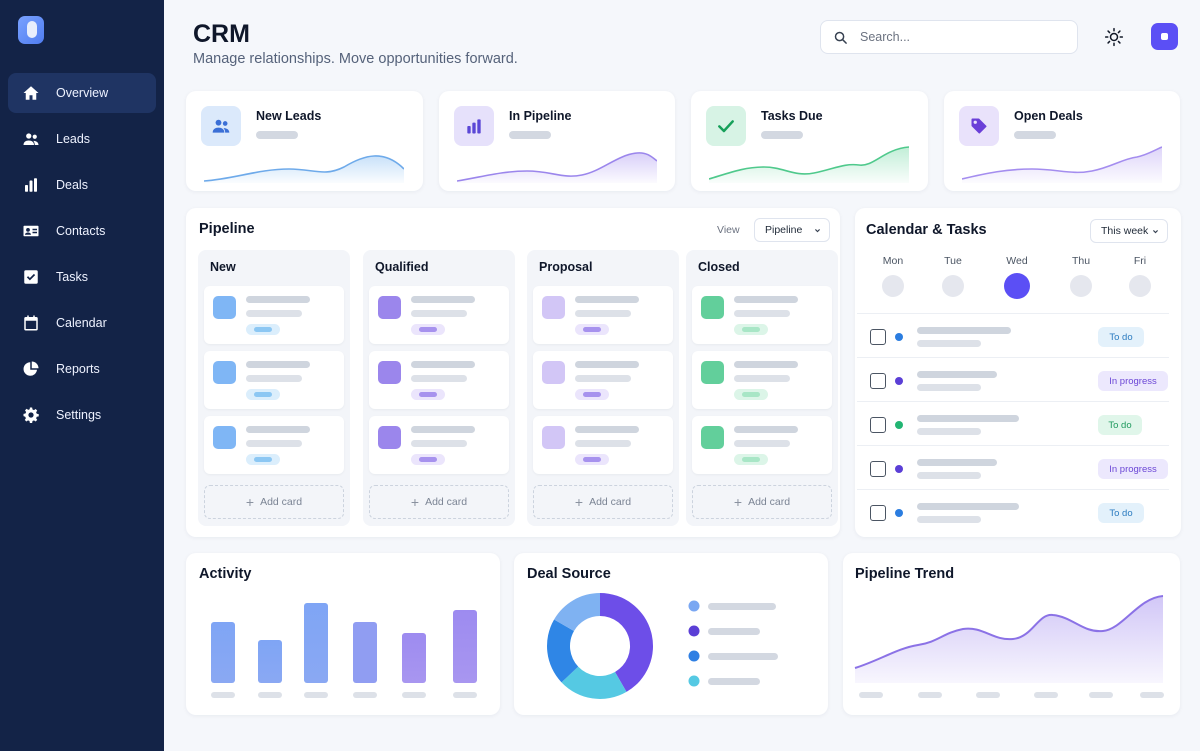 The image size is (1200, 751). I want to click on sidebar-item-overview: Overview, so click(82, 93).